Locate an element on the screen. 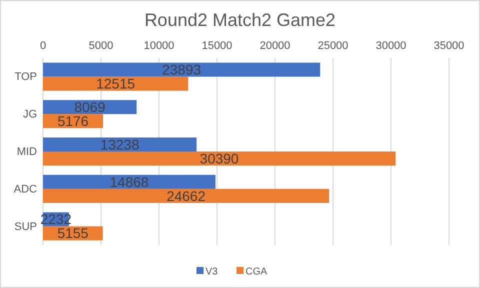 The height and width of the screenshot is (288, 480). x-tick-label: 25000 is located at coordinates (333, 46).